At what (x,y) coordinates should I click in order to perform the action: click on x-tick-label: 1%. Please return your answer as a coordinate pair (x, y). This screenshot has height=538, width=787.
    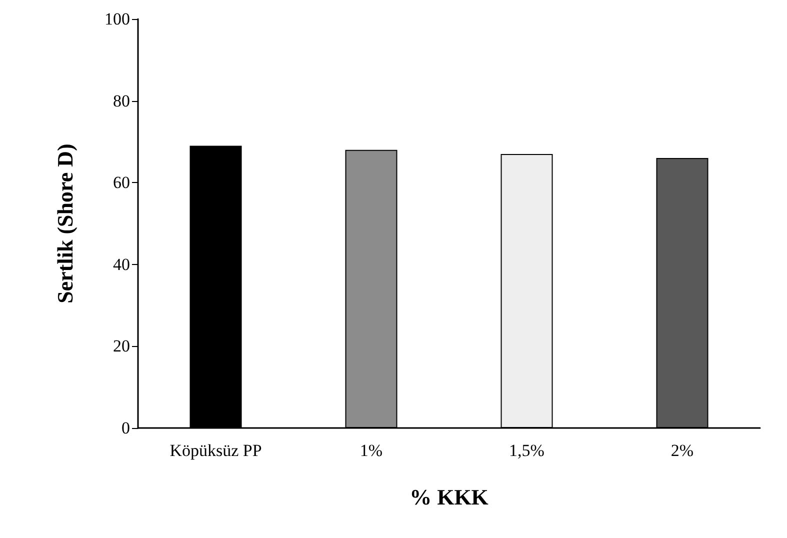
    Looking at the image, I should click on (371, 450).